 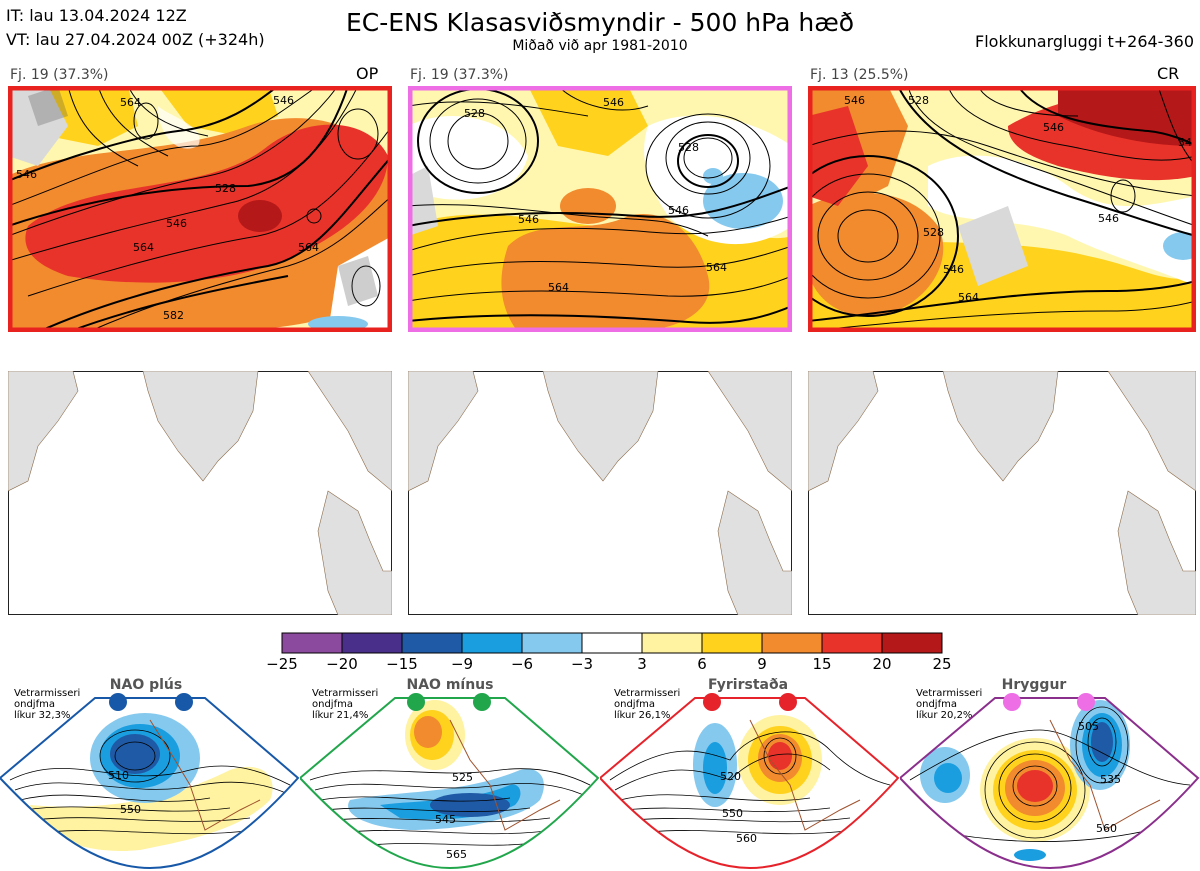 What do you see at coordinates (47, 693) in the screenshot?
I see `regime-1-note-1: Vetrarmisseri` at bounding box center [47, 693].